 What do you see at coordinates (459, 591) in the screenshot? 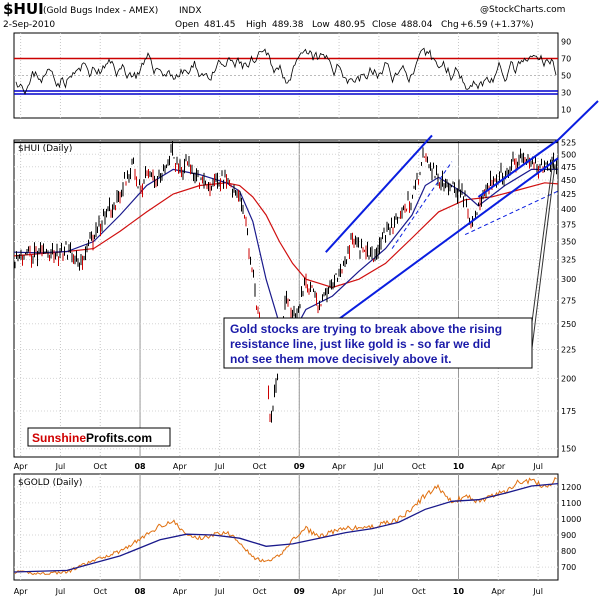
I see `gold-x-tick-label: 10` at bounding box center [459, 591].